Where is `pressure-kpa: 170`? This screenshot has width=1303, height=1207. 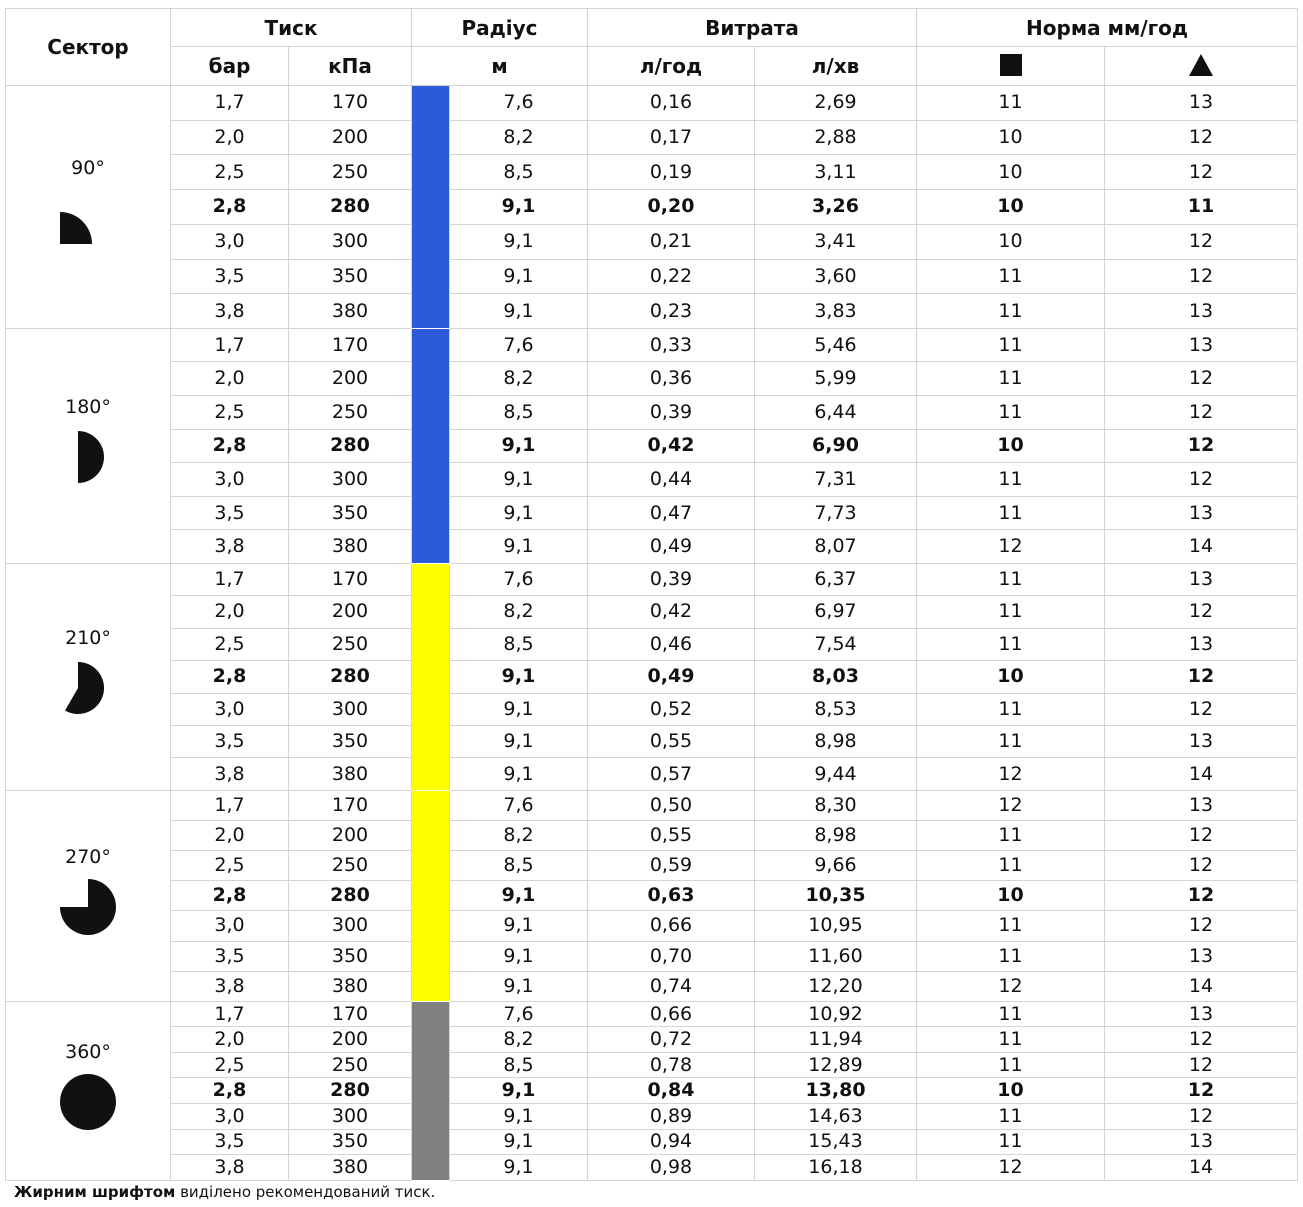 pressure-kpa: 170 is located at coordinates (350, 103).